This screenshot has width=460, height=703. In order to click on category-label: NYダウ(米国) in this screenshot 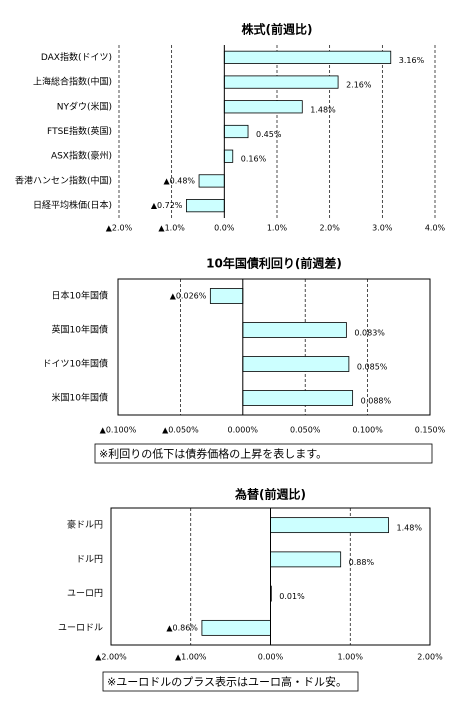, I will do `click(84, 106)`.